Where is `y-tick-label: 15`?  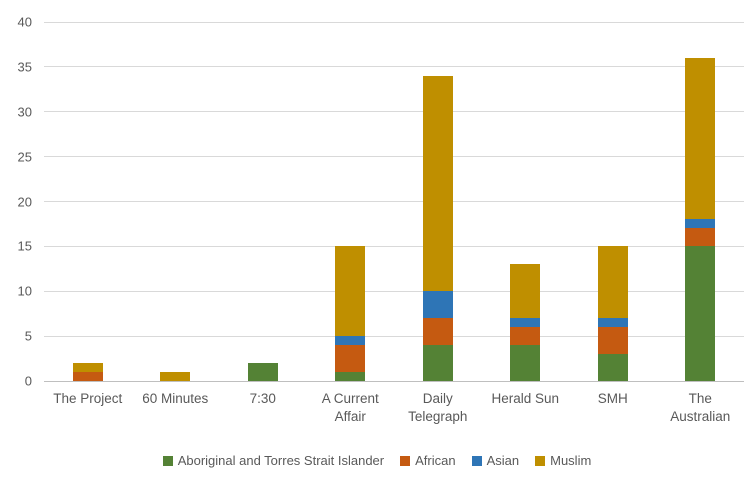
y-tick-label: 15 is located at coordinates (24, 246).